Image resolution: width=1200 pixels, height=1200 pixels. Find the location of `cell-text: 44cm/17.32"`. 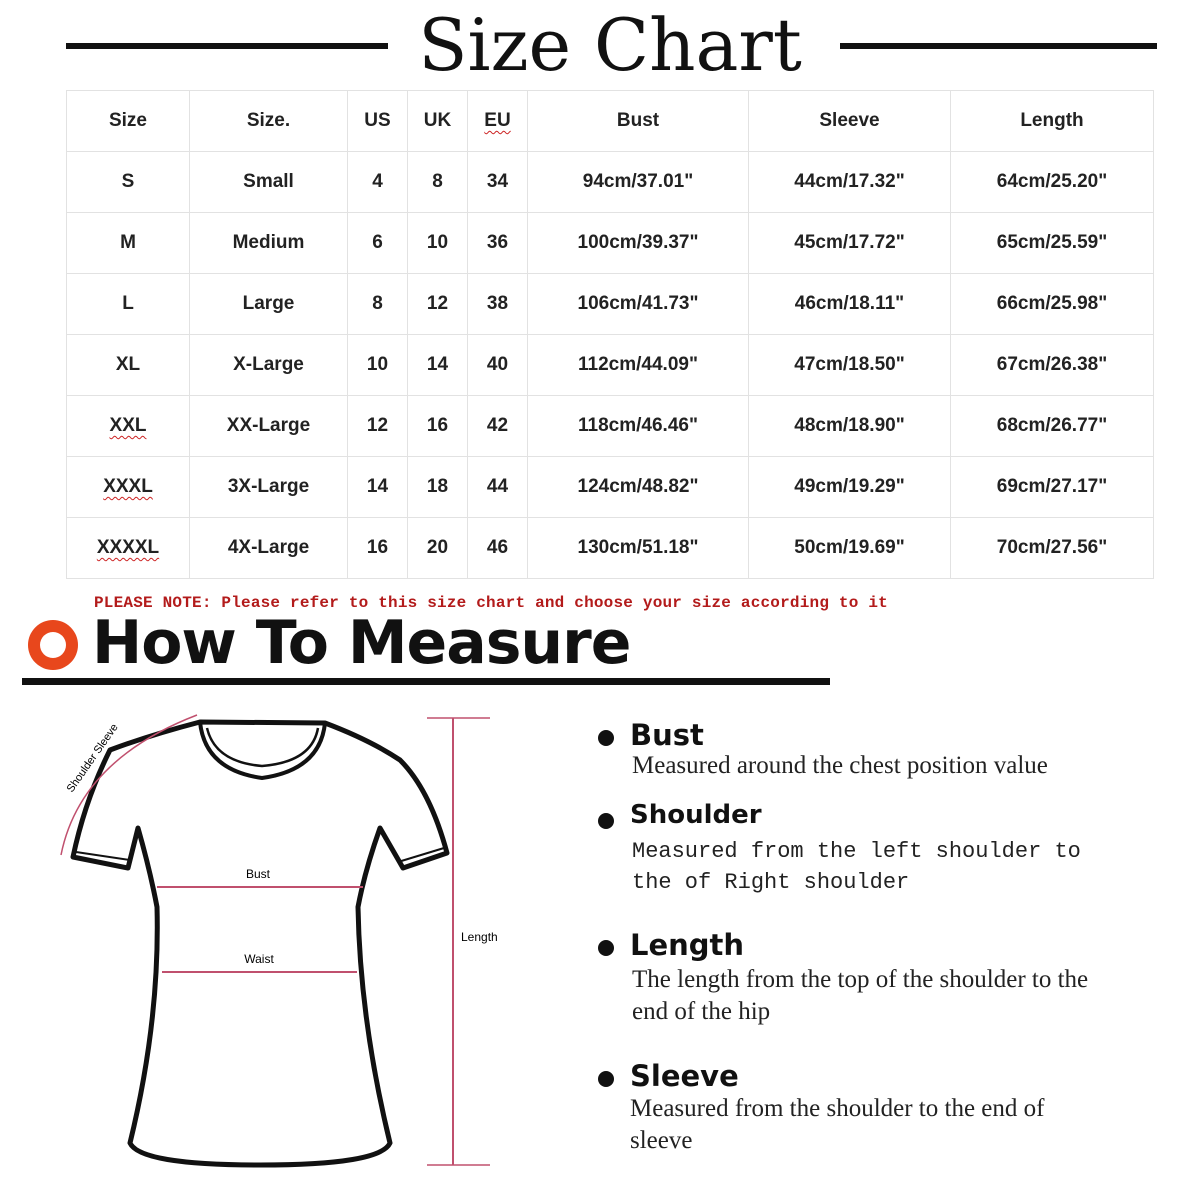

cell-text: 44cm/17.32" is located at coordinates (849, 181).